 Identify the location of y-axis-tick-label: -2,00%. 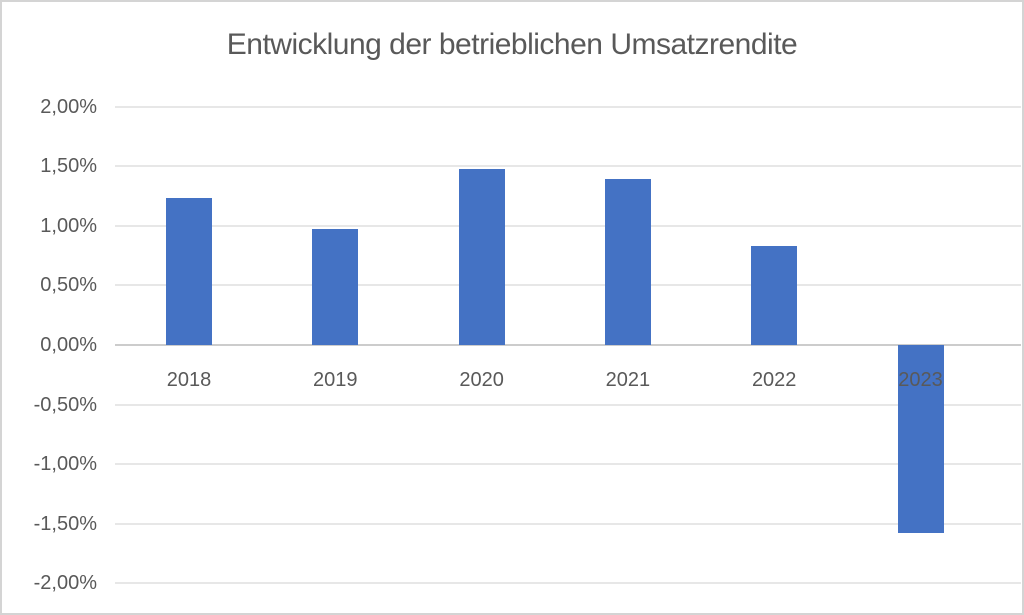
(65, 583).